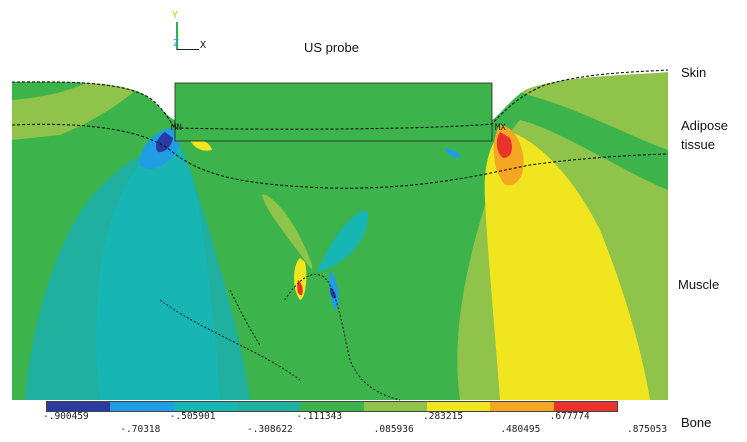  What do you see at coordinates (140, 429) in the screenshot?
I see `legend-lower-value: -.70318` at bounding box center [140, 429].